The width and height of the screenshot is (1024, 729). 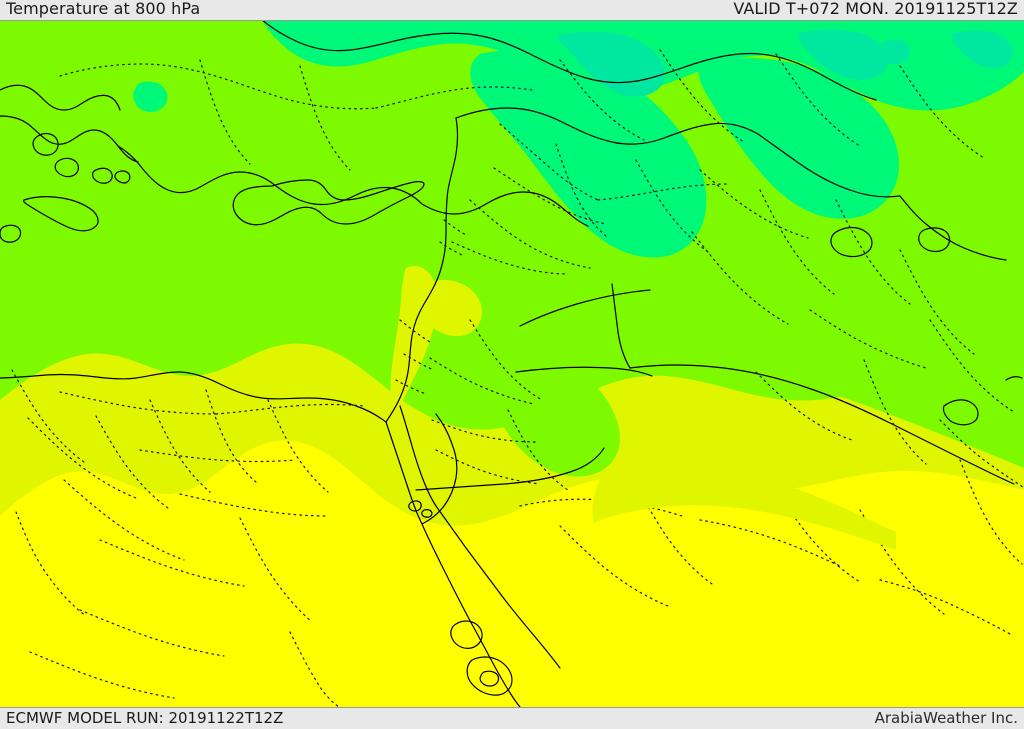 I want to click on cool-spot-van, so click(x=894, y=52).